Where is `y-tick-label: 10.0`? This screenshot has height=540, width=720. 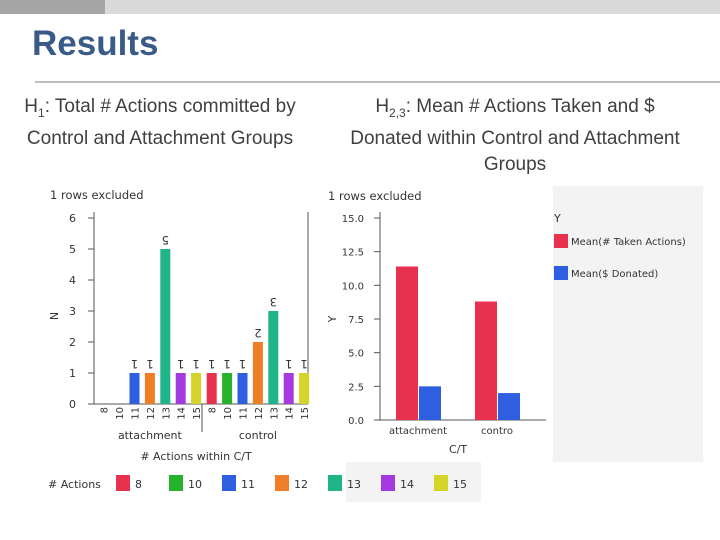
y-tick-label: 10.0 is located at coordinates (353, 286).